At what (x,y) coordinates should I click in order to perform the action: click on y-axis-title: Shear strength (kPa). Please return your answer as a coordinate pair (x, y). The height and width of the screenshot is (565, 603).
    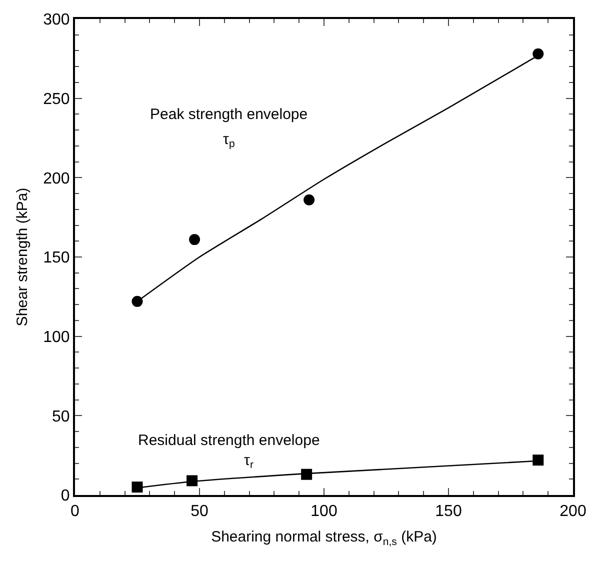
    Looking at the image, I should click on (22, 257).